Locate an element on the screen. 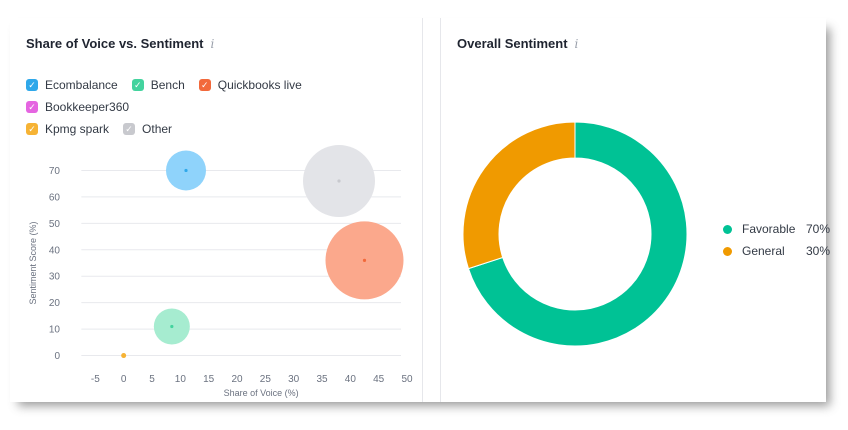 The image size is (848, 430). bubble-kpmg-spark is located at coordinates (124, 356).